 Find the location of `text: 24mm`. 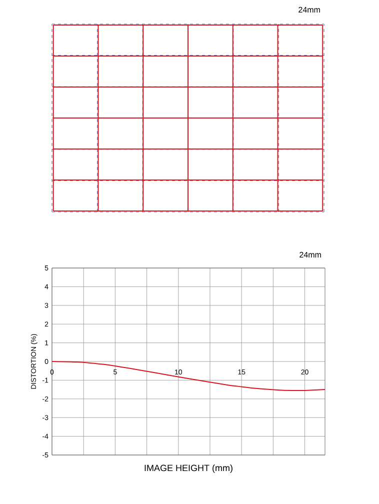

text: 24mm is located at coordinates (309, 9).